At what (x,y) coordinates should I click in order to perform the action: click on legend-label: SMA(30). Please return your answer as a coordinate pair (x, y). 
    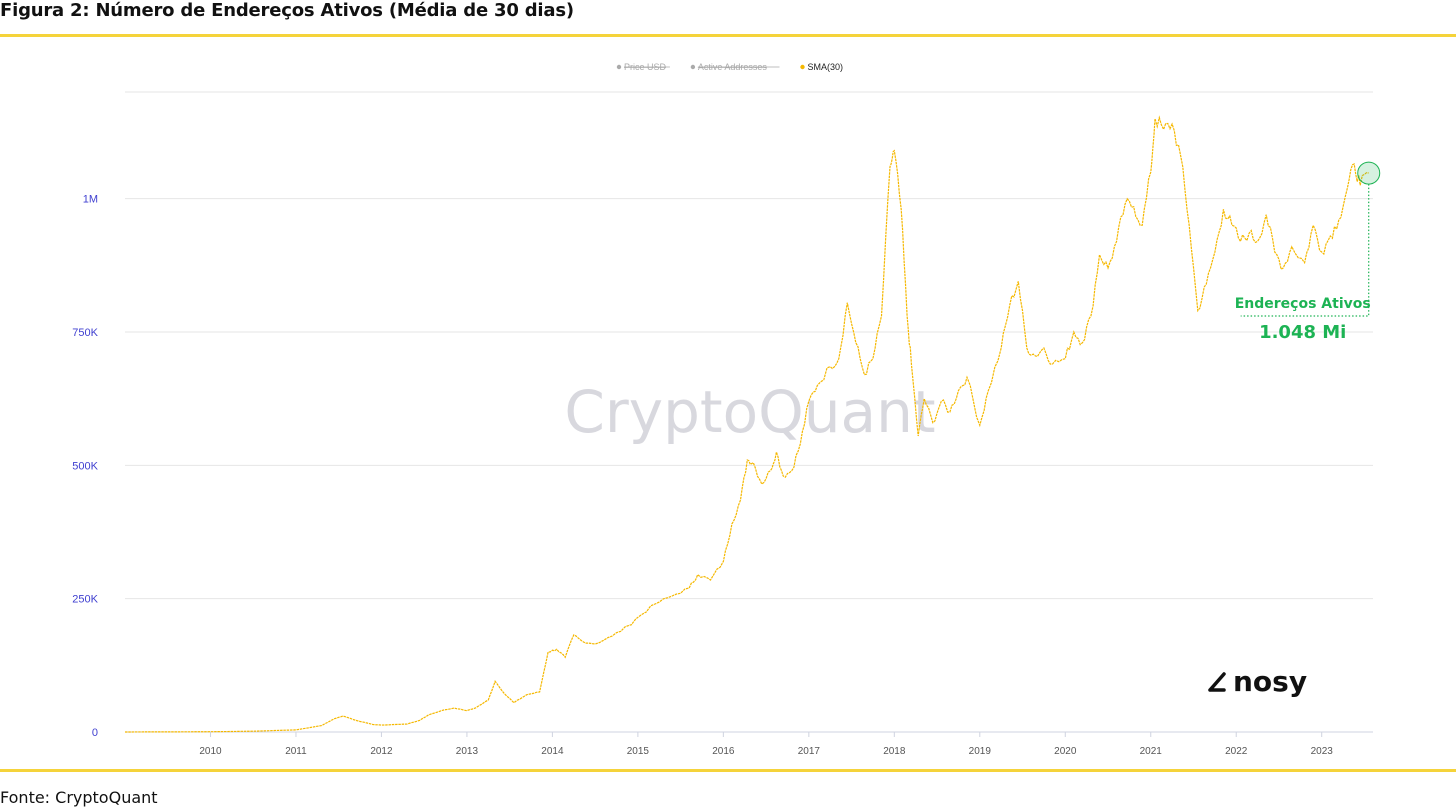
    Looking at the image, I should click on (826, 67).